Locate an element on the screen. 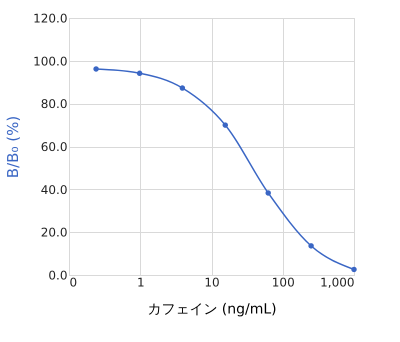 The image size is (400, 342). x-tick-label: 1 is located at coordinates (140, 283).